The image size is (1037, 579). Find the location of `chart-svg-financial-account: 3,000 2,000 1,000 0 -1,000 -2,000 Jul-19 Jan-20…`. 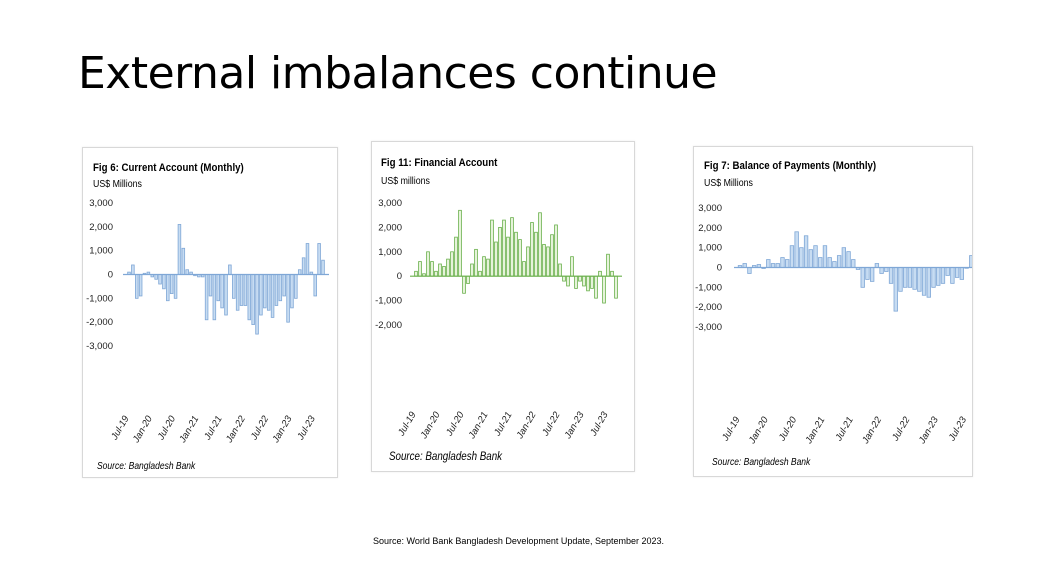

chart-svg-financial-account: 3,000 2,000 1,000 0 -1,000 -2,000 Jul-19 Jan-20… is located at coordinates (498, 320).